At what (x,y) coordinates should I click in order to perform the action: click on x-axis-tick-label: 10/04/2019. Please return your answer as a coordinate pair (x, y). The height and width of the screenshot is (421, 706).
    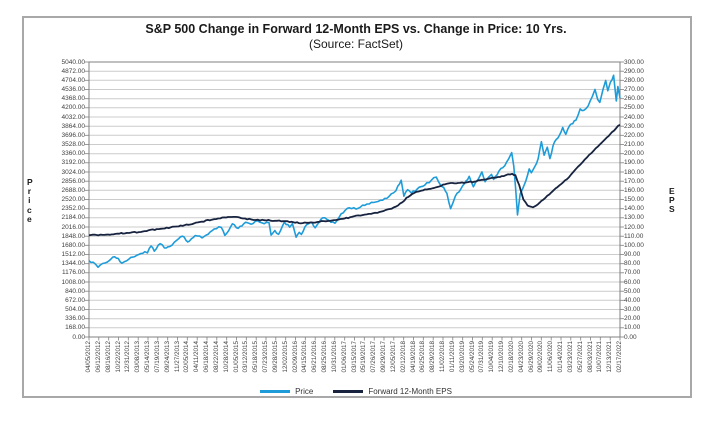
    Looking at the image, I should click on (492, 357).